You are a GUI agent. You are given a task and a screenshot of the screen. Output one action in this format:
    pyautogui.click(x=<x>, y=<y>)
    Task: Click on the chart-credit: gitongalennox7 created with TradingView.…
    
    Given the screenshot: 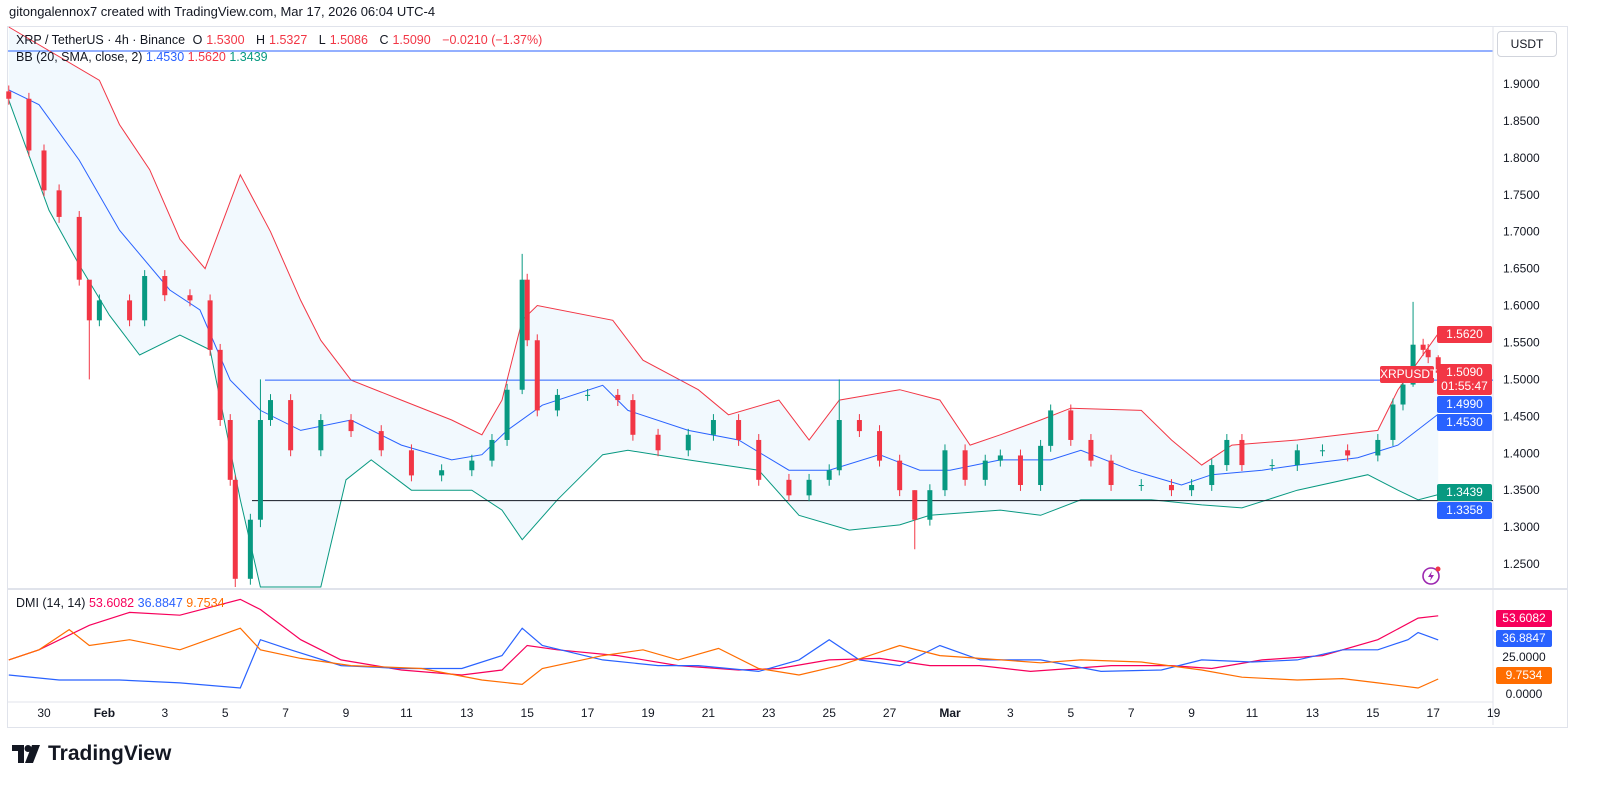 What is the action you would take?
    pyautogui.click(x=222, y=11)
    